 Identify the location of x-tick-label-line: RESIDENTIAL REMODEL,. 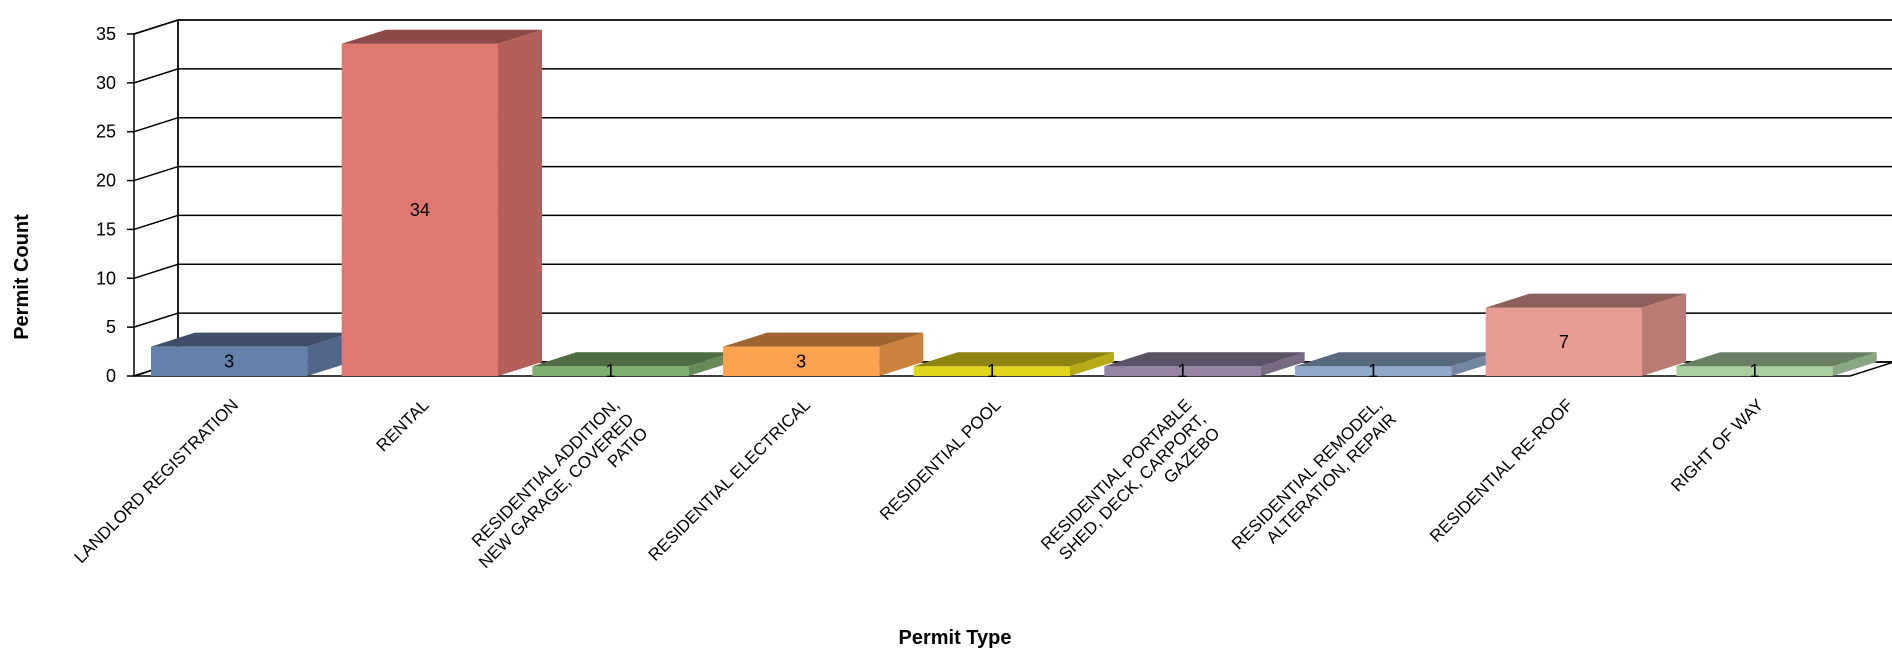
(1307, 474).